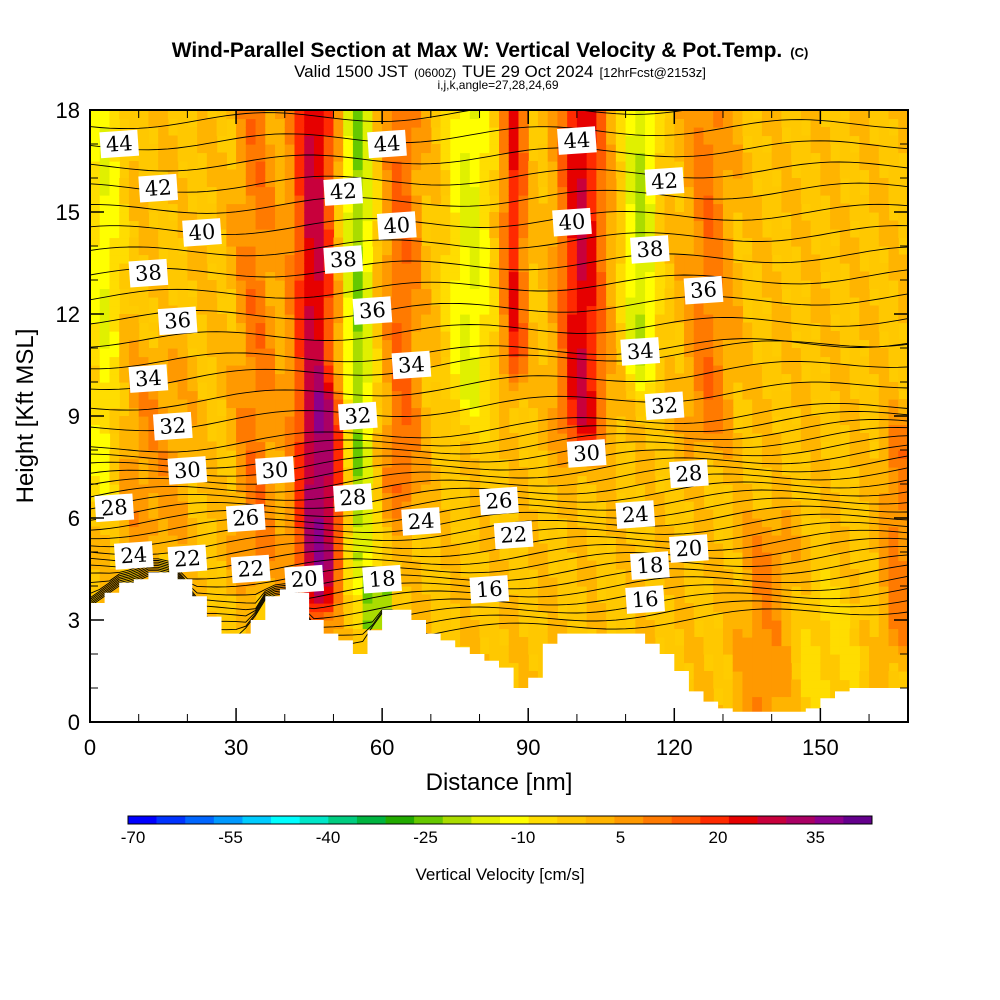 This screenshot has height=1000, width=1000. Describe the element at coordinates (343, 191) in the screenshot. I see `contour-label-42-1: 42` at that location.